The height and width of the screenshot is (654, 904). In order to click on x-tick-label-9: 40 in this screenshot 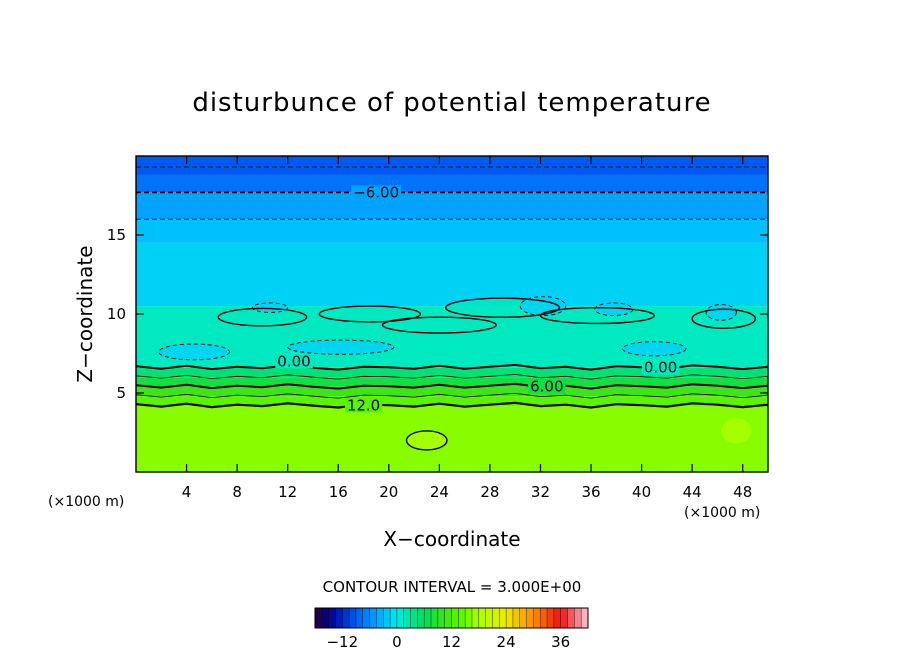, I will do `click(641, 492)`.